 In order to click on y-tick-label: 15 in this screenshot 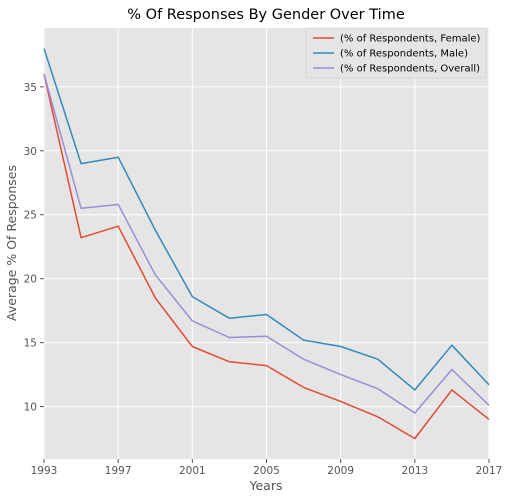, I will do `click(30, 344)`.